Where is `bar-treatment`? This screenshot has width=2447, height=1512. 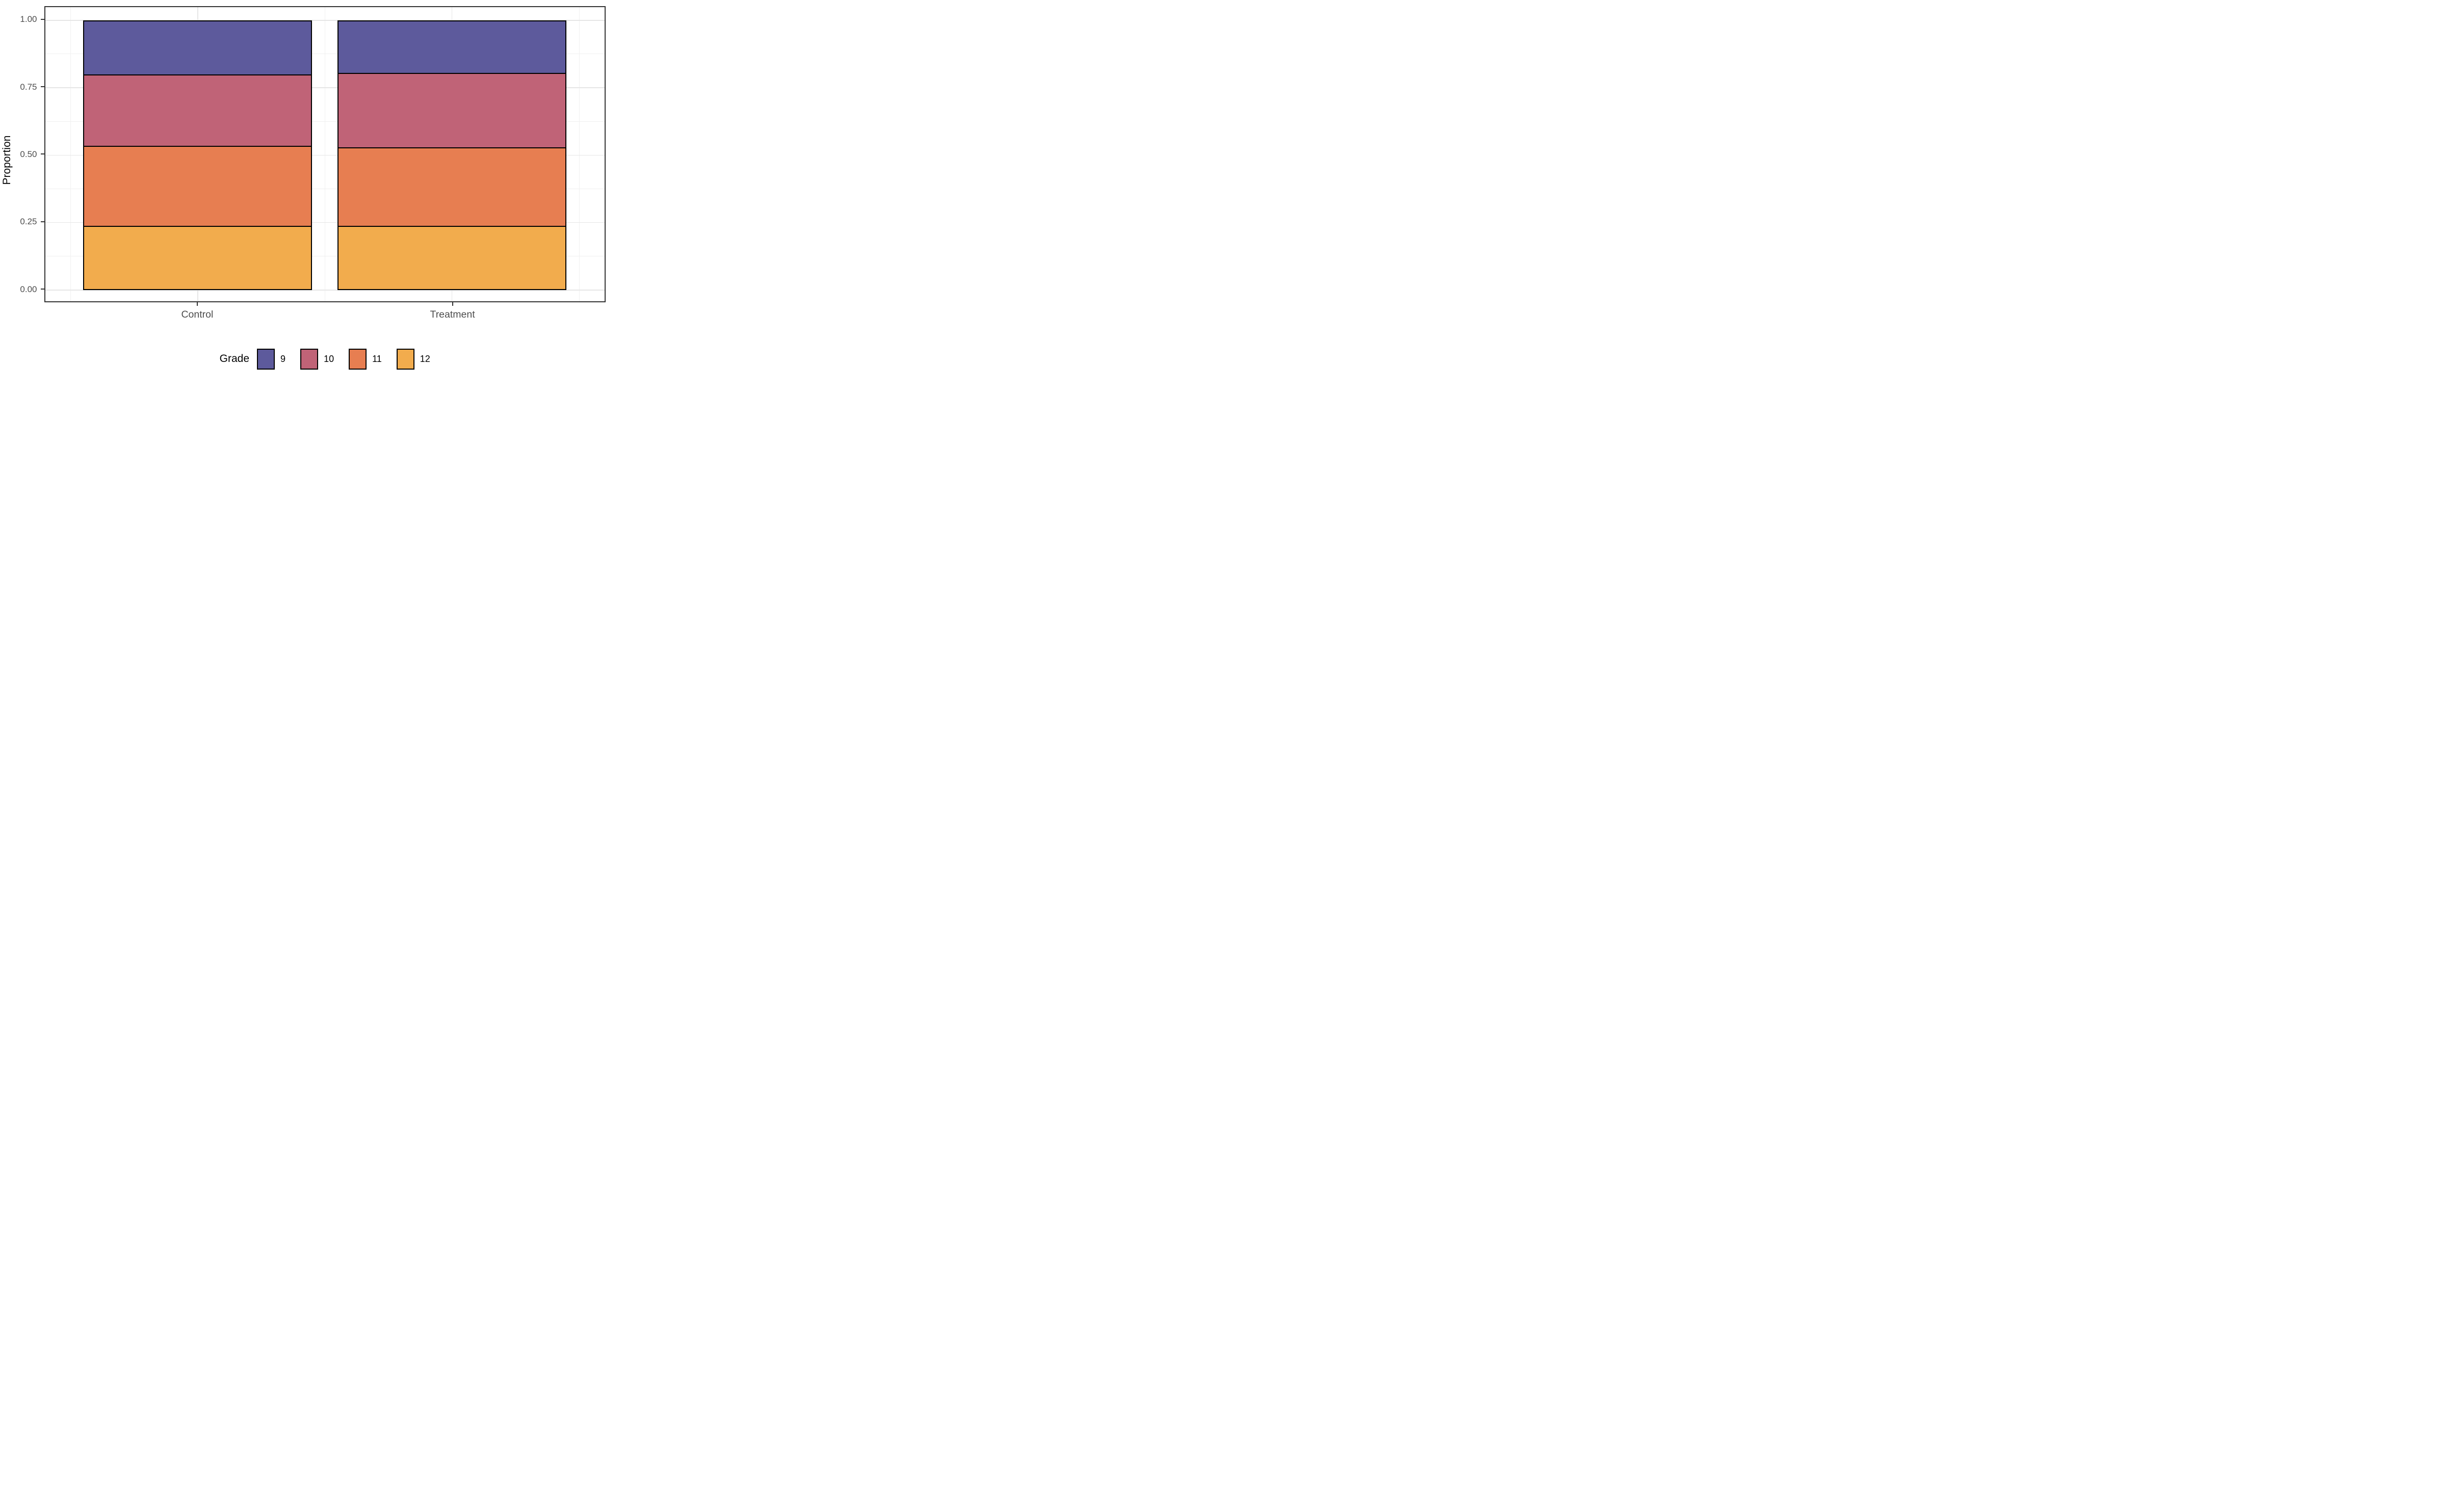 bar-treatment is located at coordinates (452, 155).